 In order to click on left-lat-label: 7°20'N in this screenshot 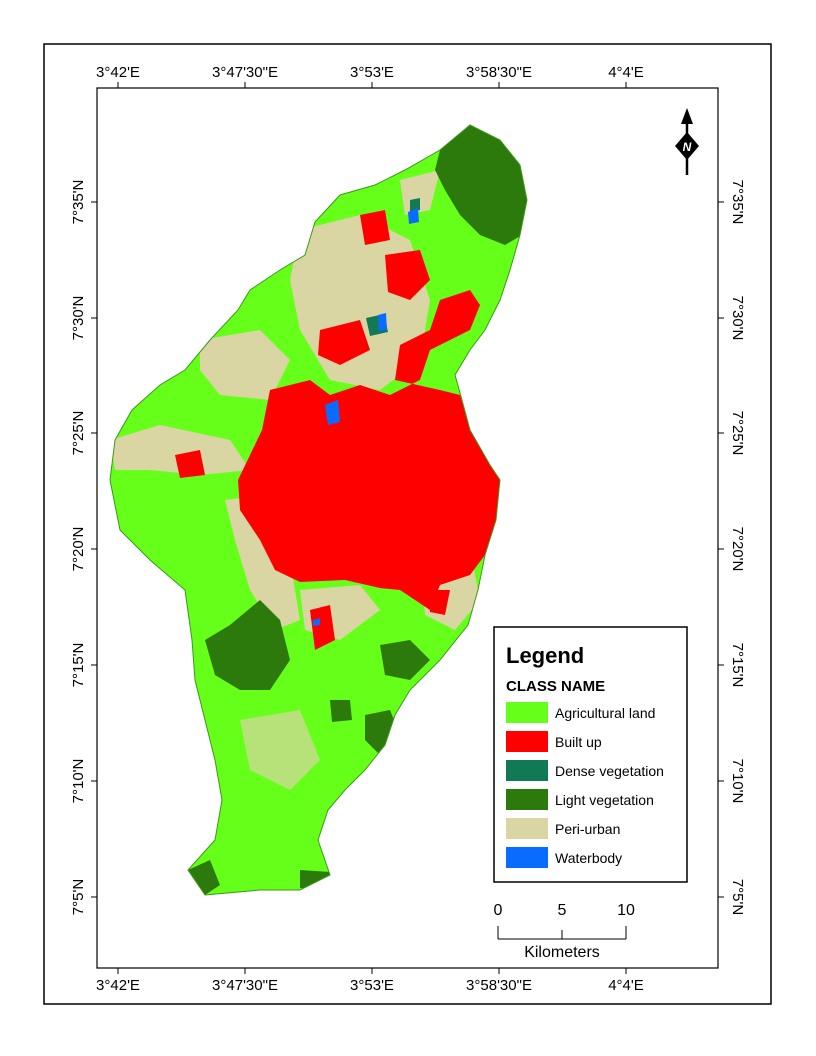, I will do `click(78, 549)`.